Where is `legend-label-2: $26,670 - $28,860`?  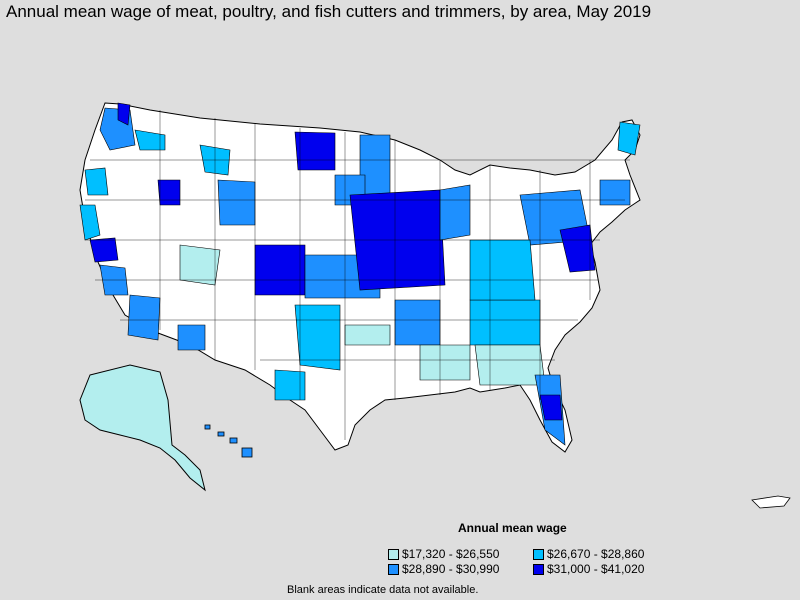
legend-label-2: $26,670 - $28,860 is located at coordinates (596, 554).